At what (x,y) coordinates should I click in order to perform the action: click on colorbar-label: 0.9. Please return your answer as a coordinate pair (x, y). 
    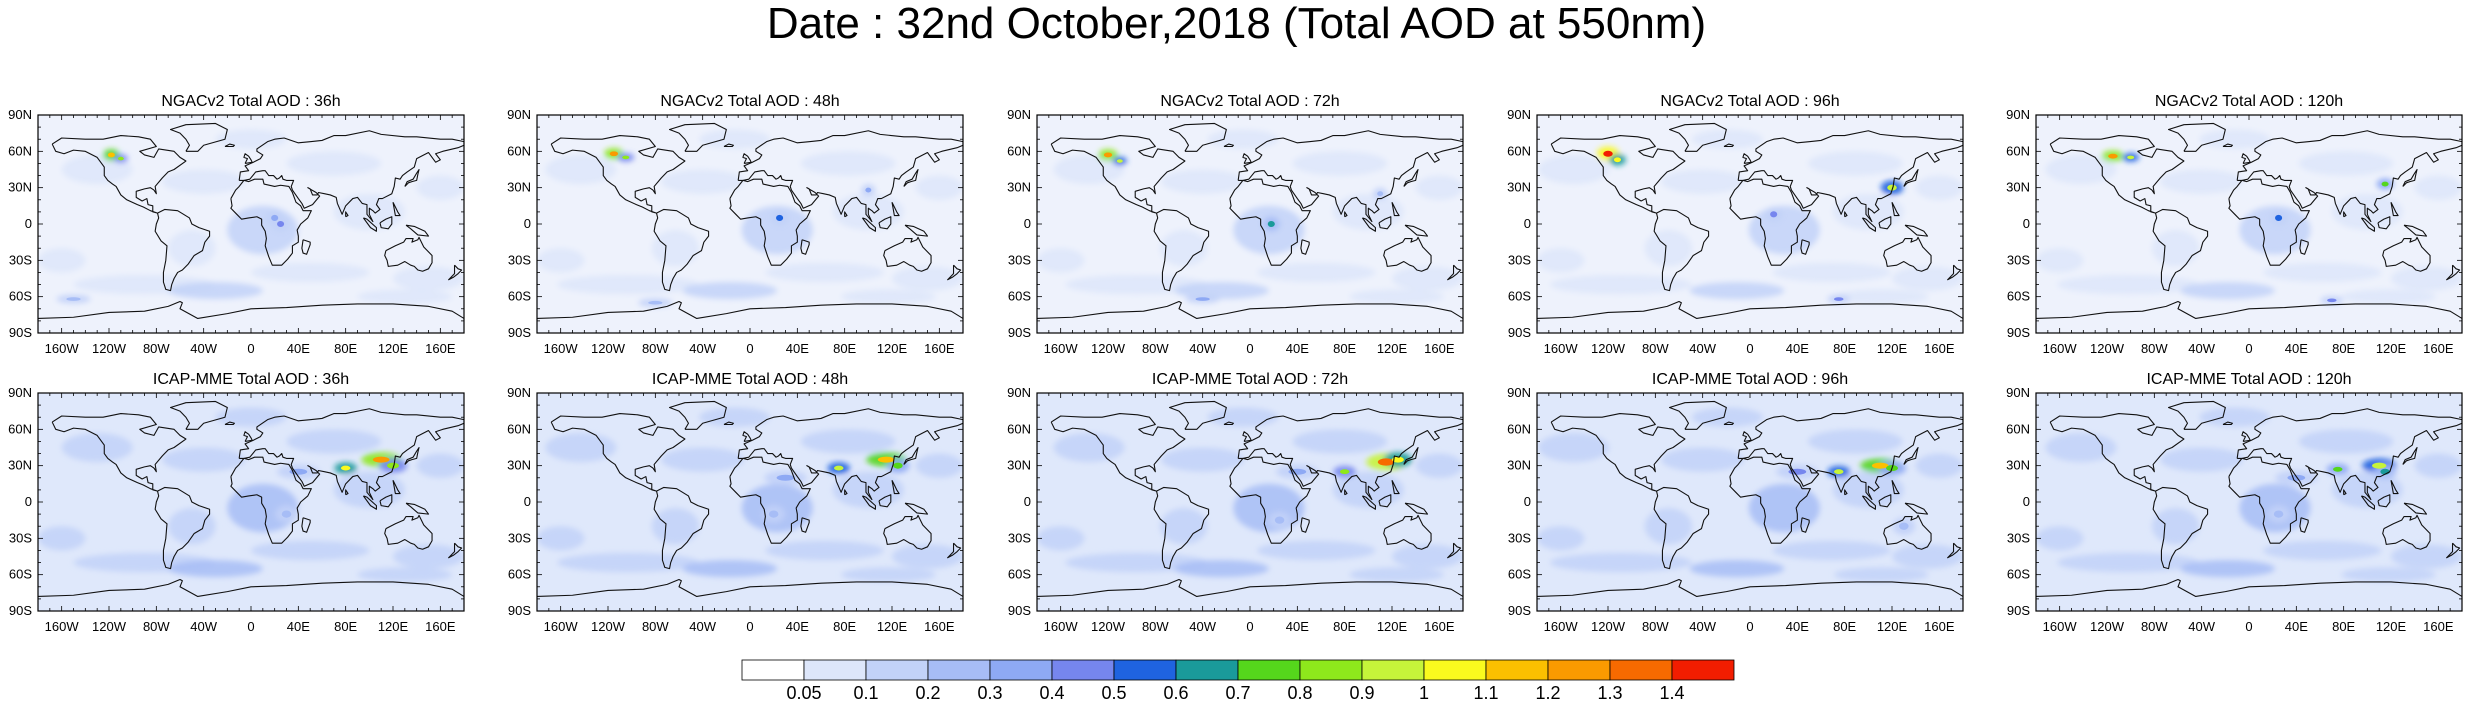
    Looking at the image, I should click on (1361, 692).